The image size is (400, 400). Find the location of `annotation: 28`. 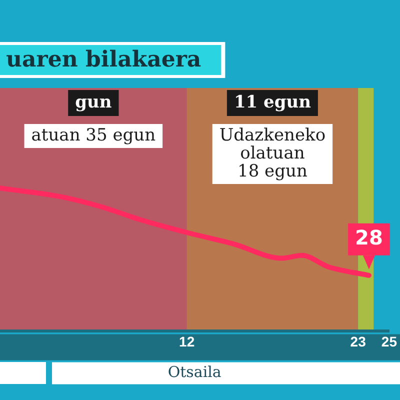

annotation: 28 is located at coordinates (369, 238).